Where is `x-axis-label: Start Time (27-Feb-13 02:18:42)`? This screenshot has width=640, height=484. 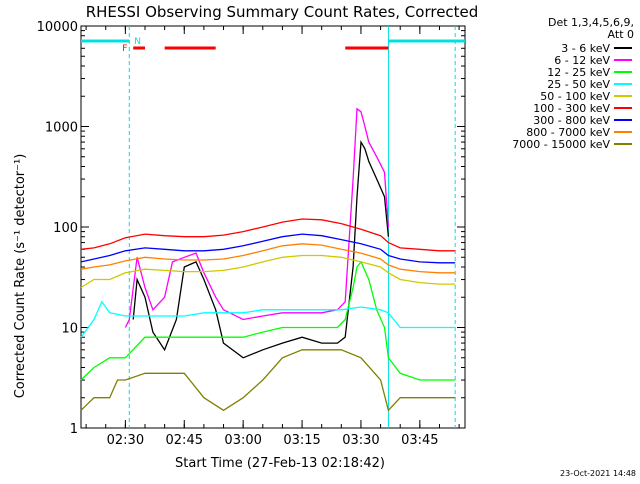 x-axis-label: Start Time (27-Feb-13 02:18:42) is located at coordinates (280, 463).